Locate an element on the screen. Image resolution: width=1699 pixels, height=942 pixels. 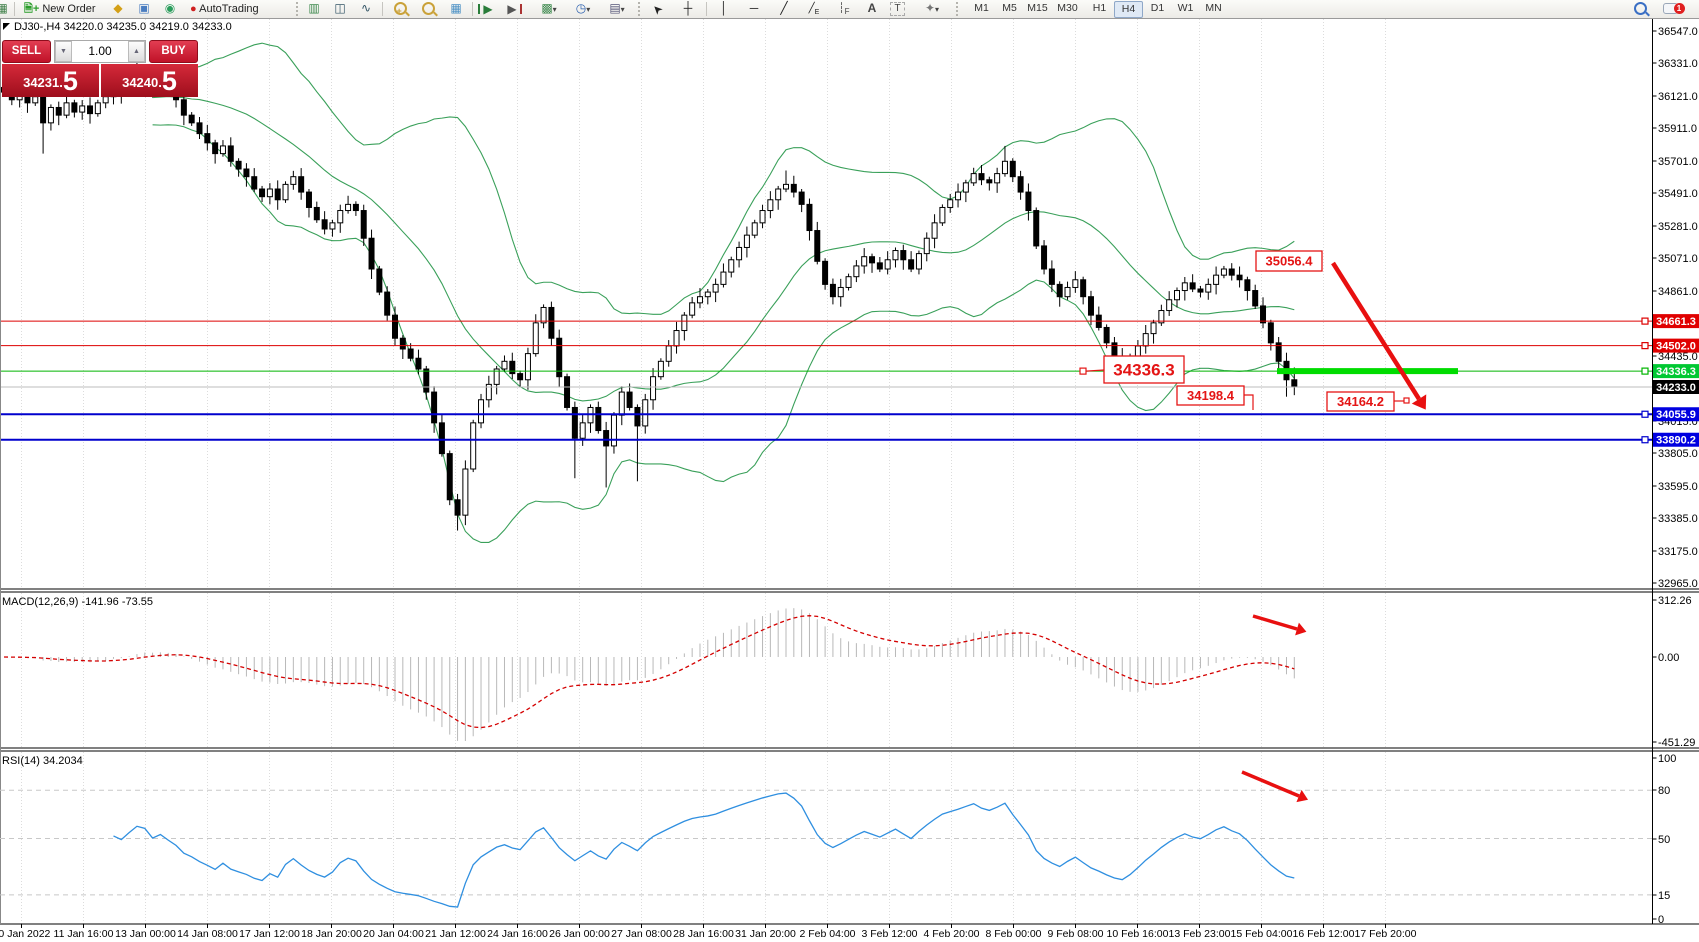
text-icon: A is located at coordinates (872, 8).